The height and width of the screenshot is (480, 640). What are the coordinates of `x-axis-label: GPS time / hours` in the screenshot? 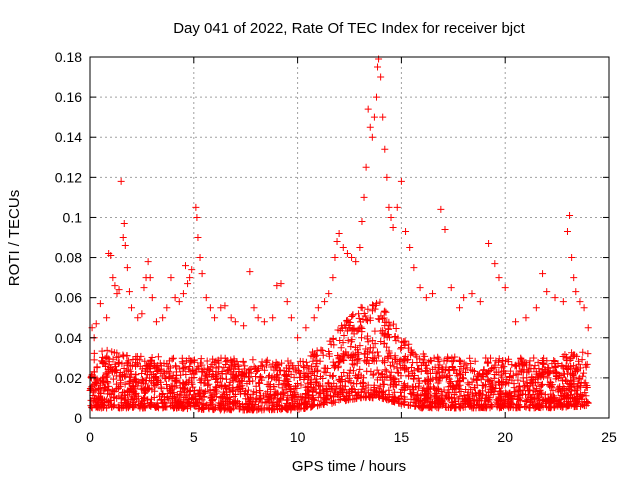 It's located at (349, 466).